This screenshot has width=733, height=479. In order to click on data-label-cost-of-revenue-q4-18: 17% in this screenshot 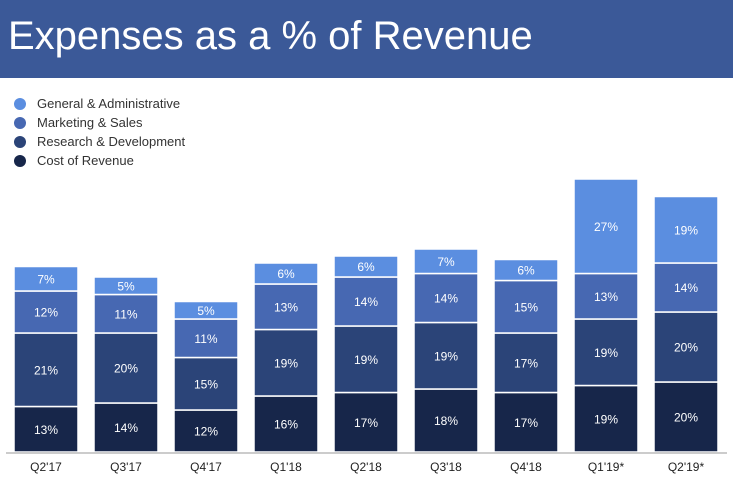, I will do `click(526, 423)`.